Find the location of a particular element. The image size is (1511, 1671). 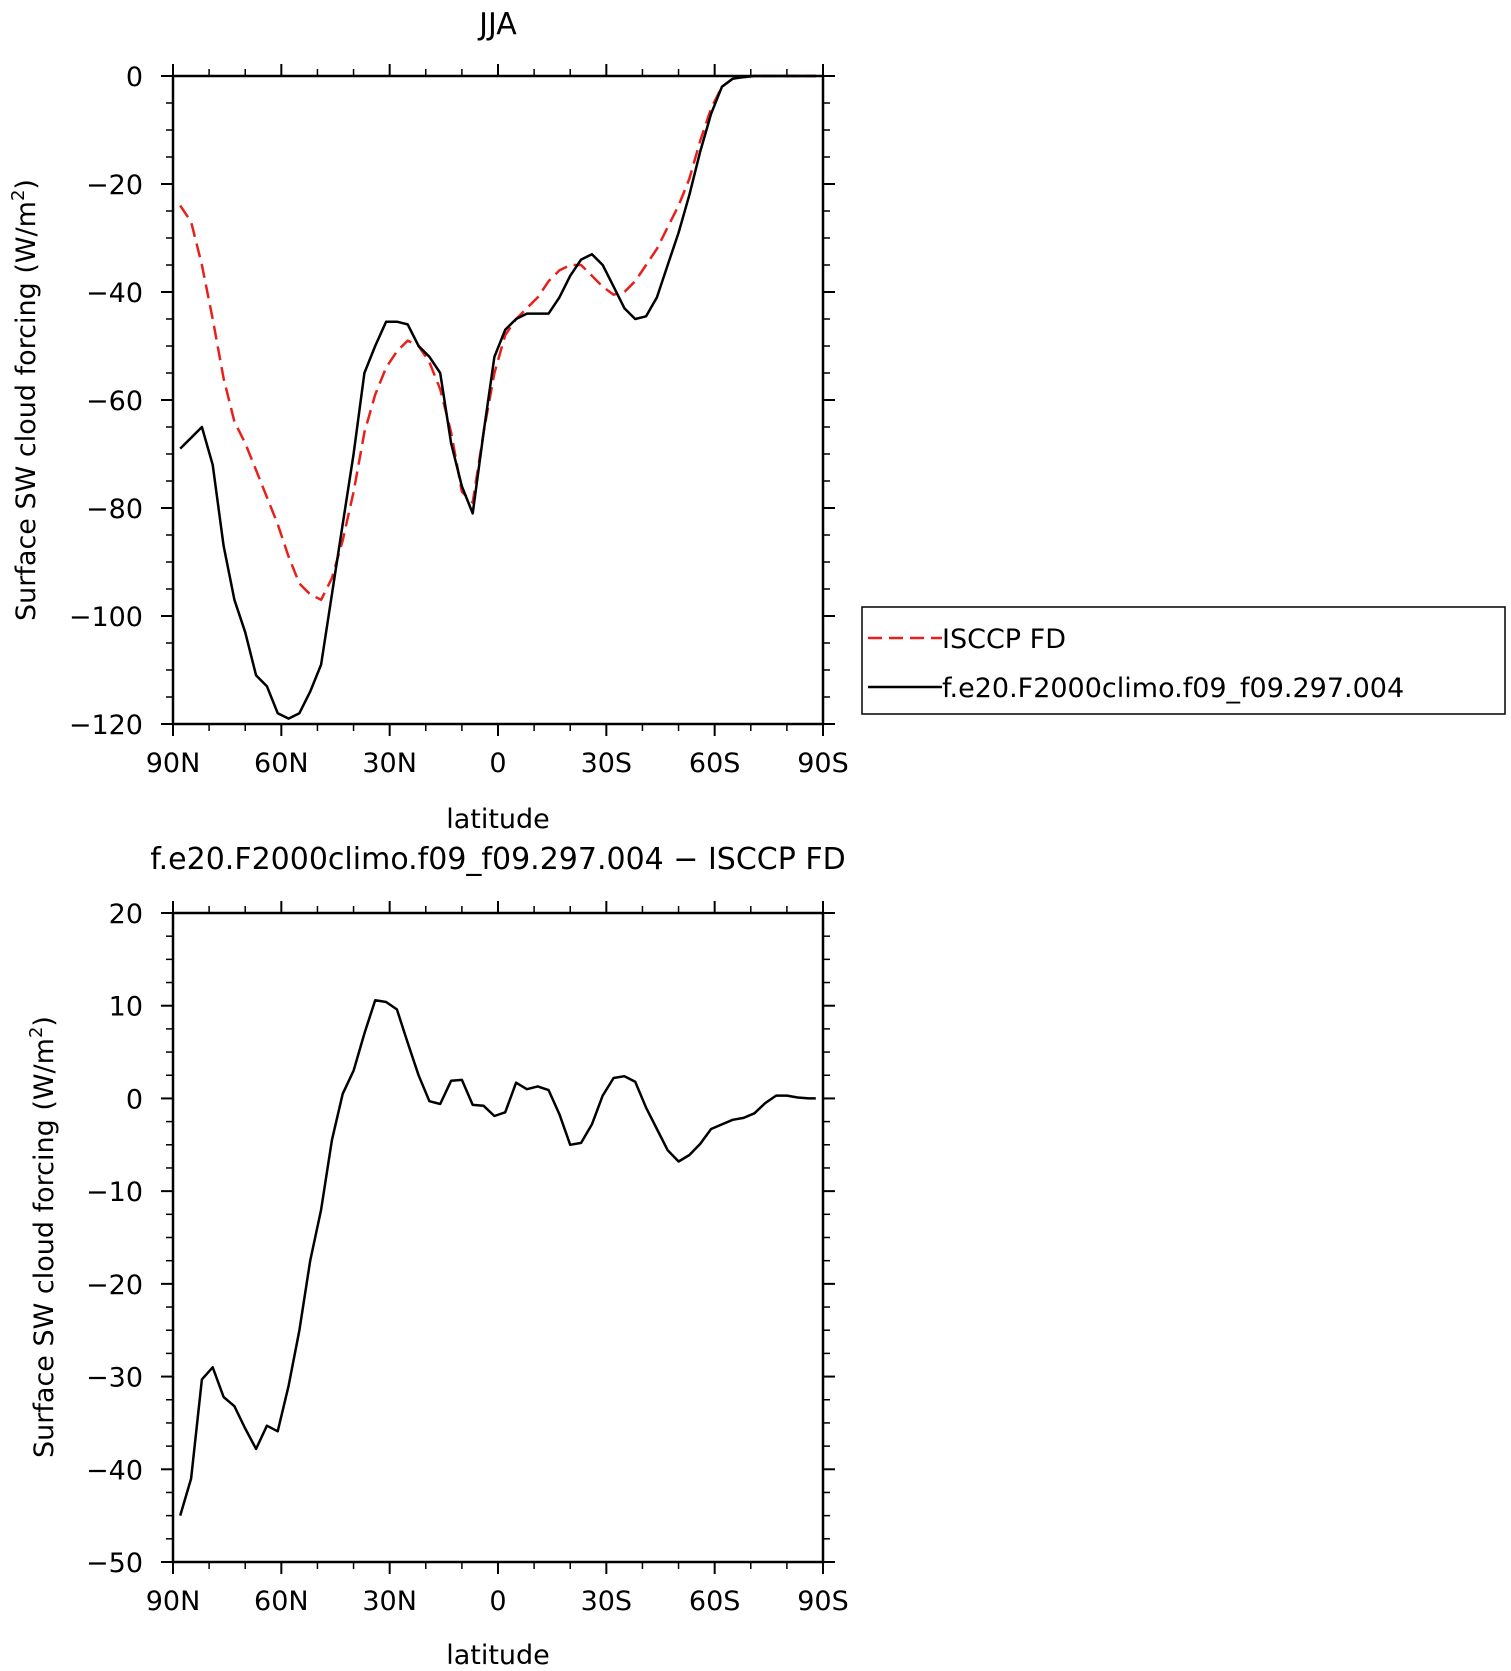

chart-bottom-ytick-label: −30 is located at coordinates (114, 1378).